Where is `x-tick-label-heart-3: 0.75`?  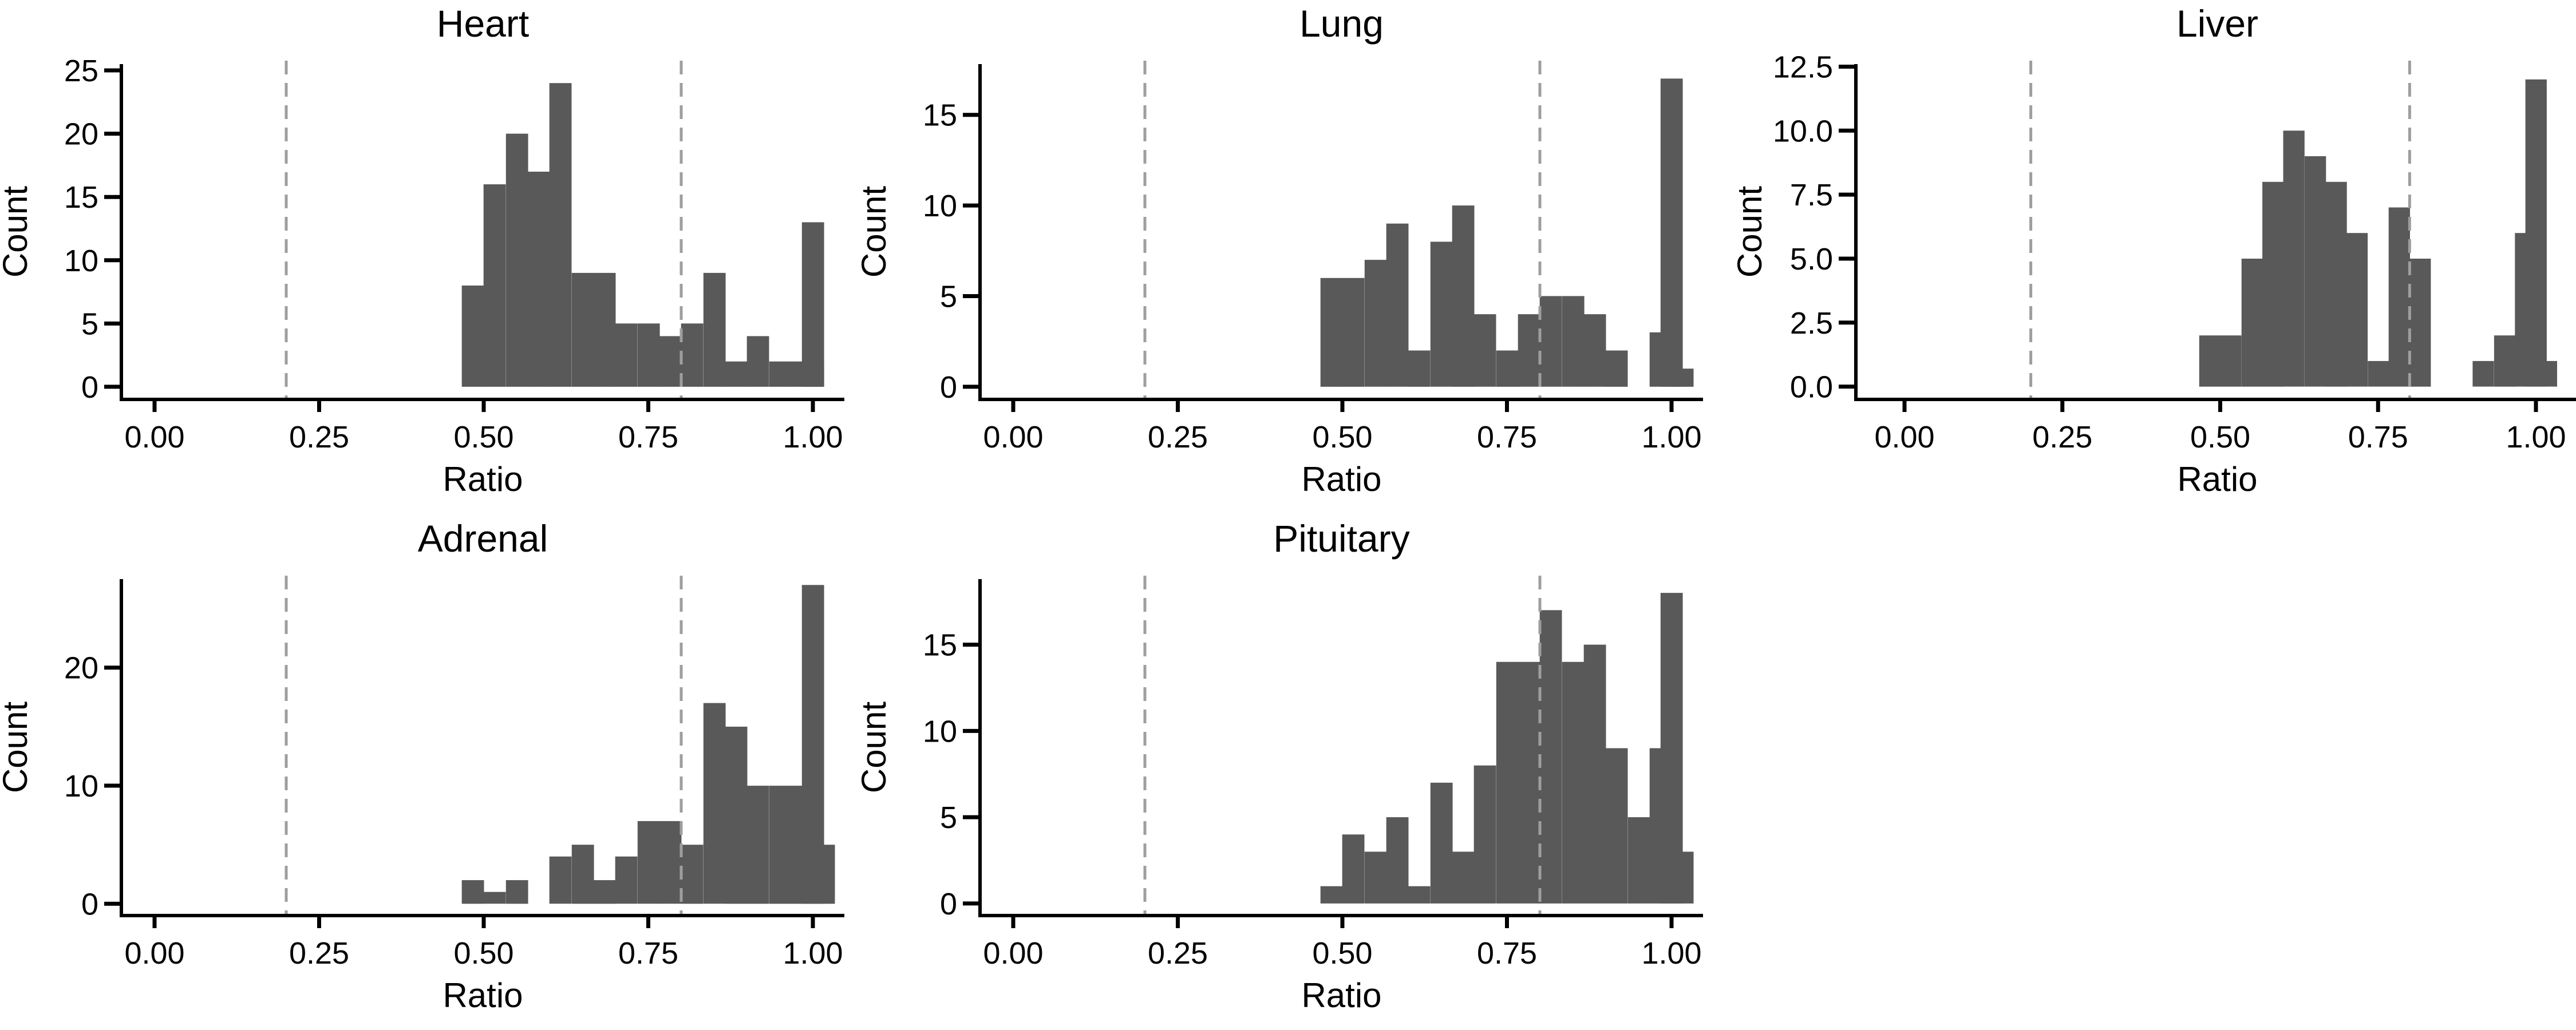
x-tick-label-heart-3: 0.75 is located at coordinates (648, 437).